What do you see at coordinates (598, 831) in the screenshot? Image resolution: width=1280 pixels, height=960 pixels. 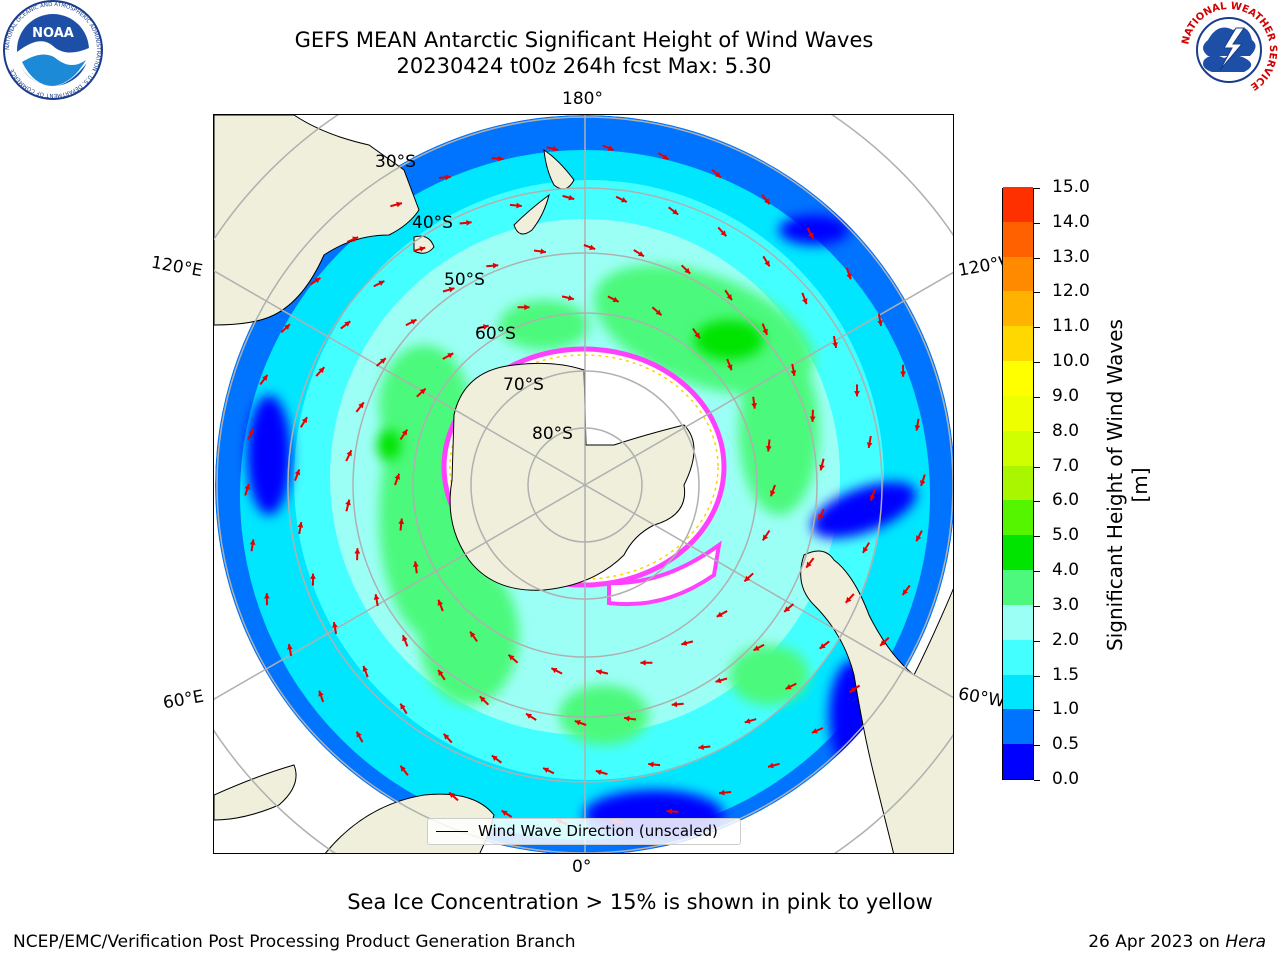 I see `legend-label: Wind Wave Direction (unscaled)` at bounding box center [598, 831].